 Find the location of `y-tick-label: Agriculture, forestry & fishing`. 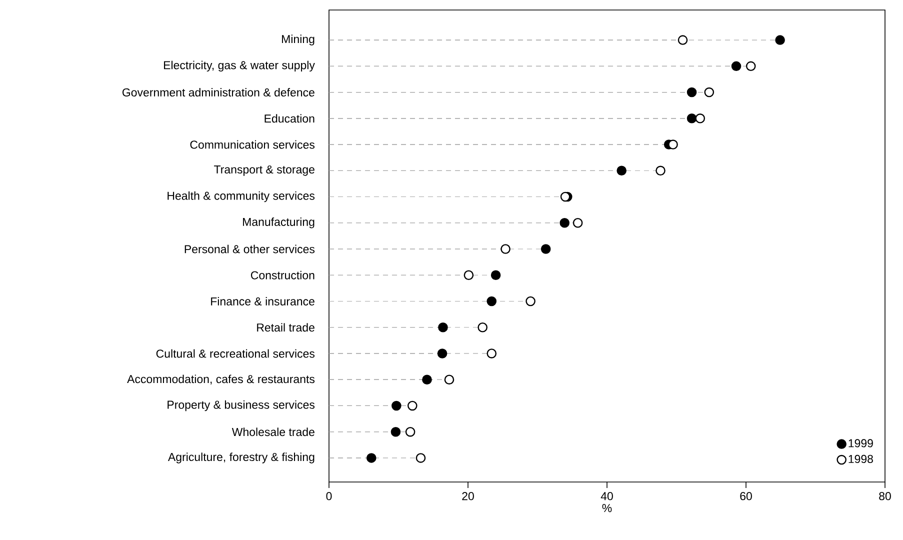

y-tick-label: Agriculture, forestry & fishing is located at coordinates (241, 458).